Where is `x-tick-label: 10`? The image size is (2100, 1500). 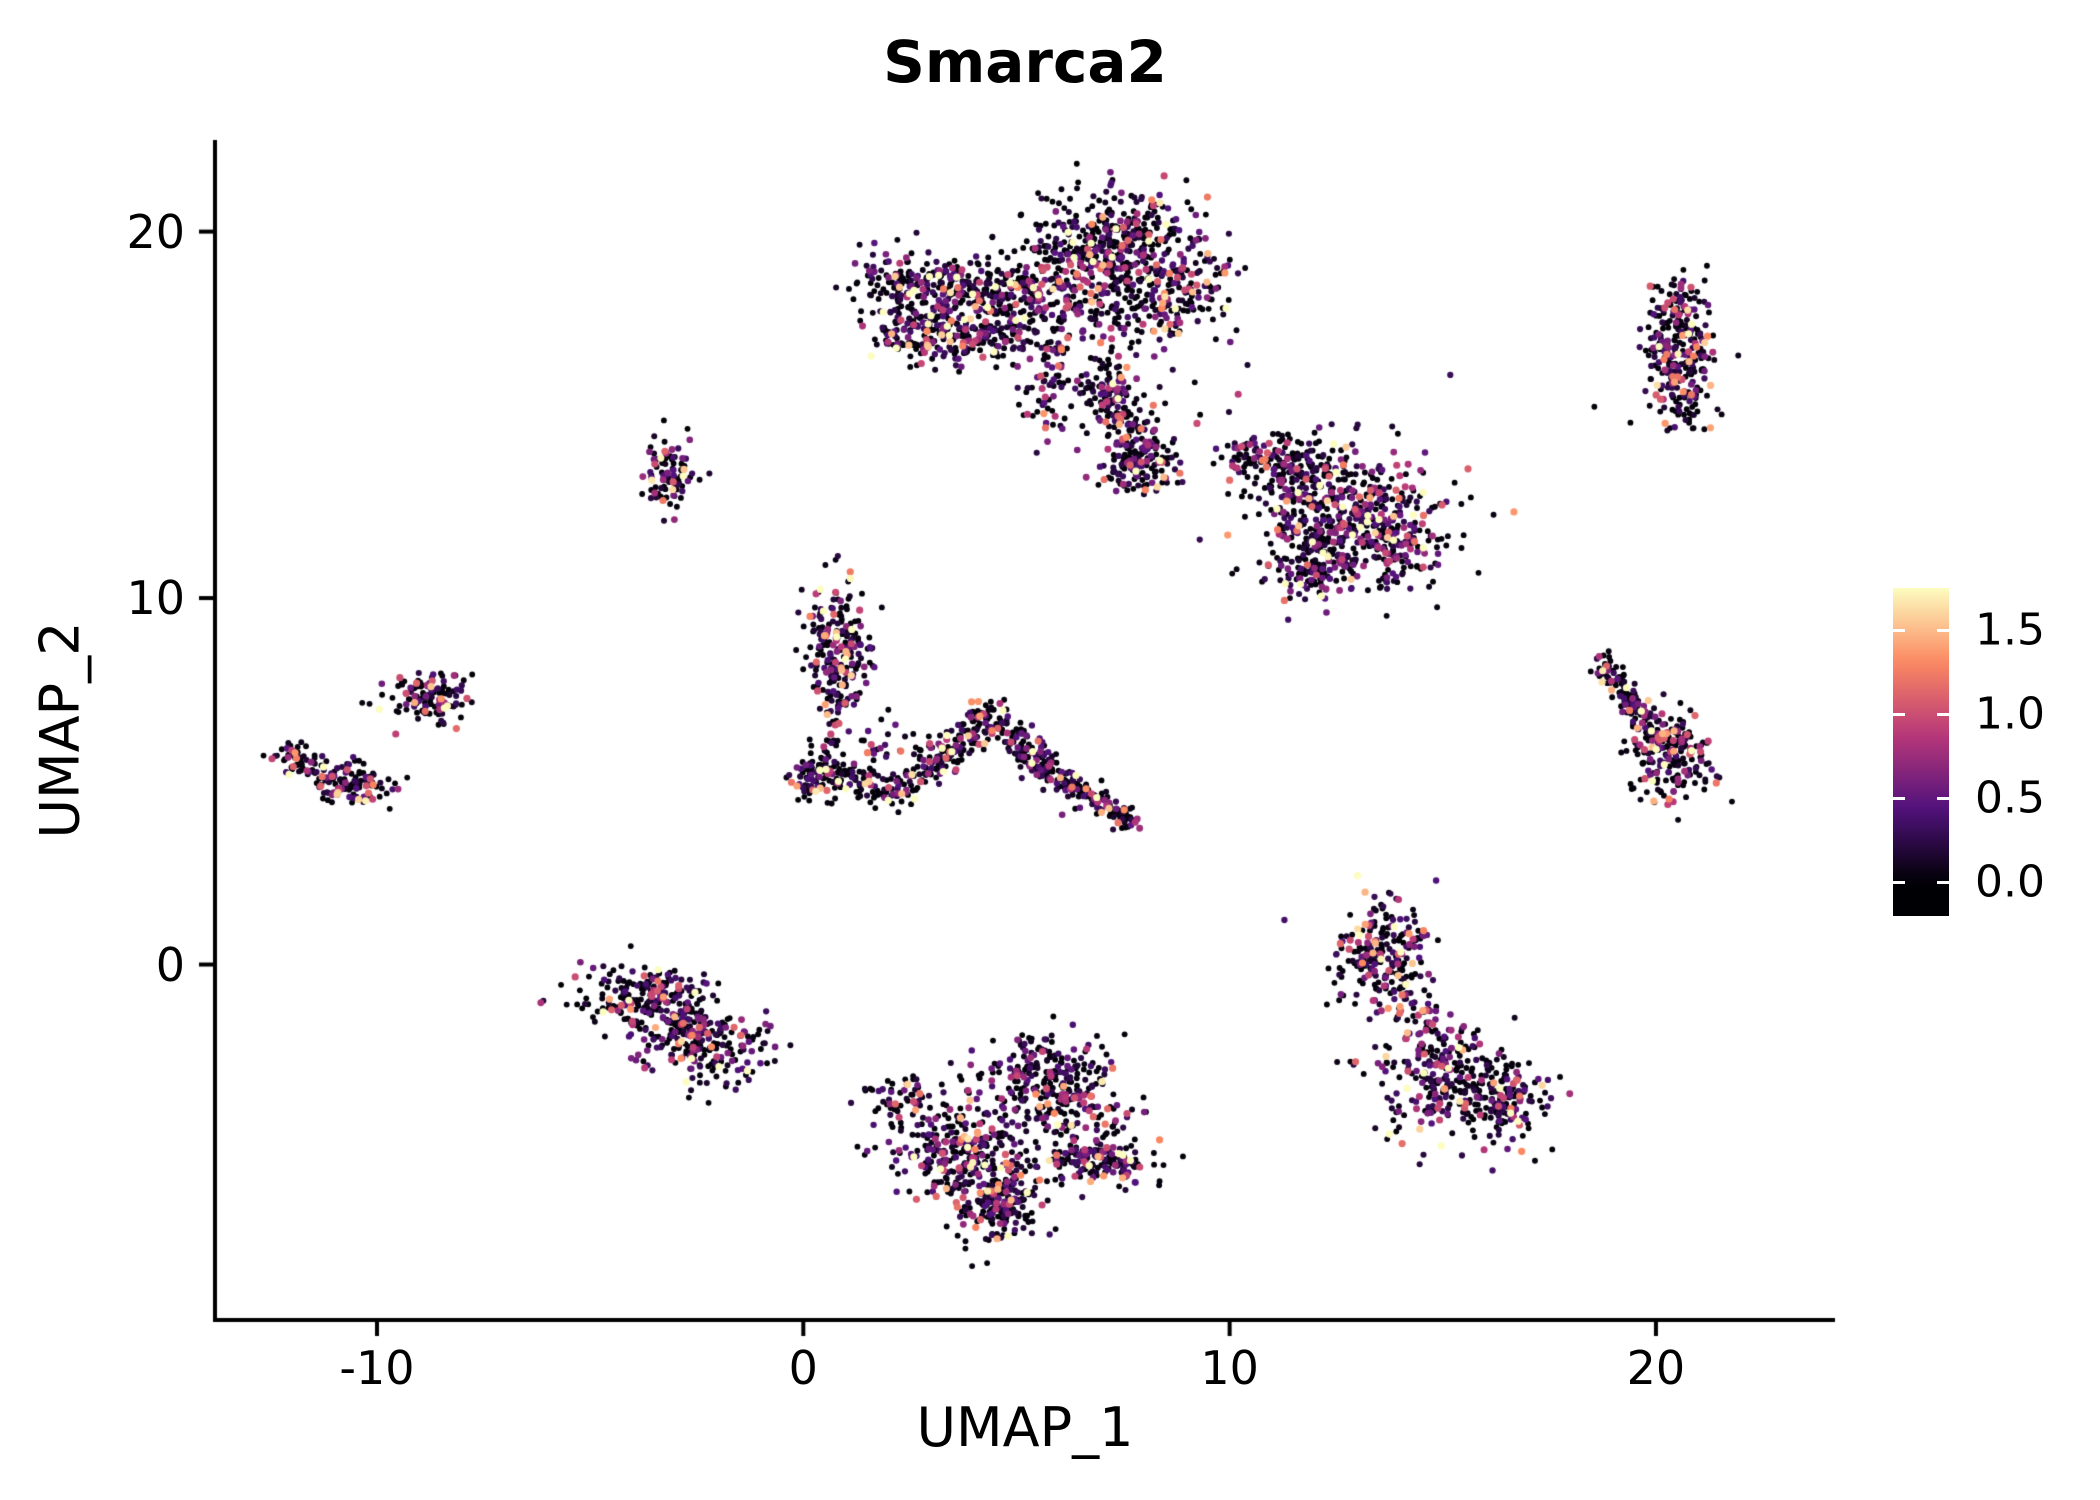
x-tick-label: 10 is located at coordinates (1229, 1368).